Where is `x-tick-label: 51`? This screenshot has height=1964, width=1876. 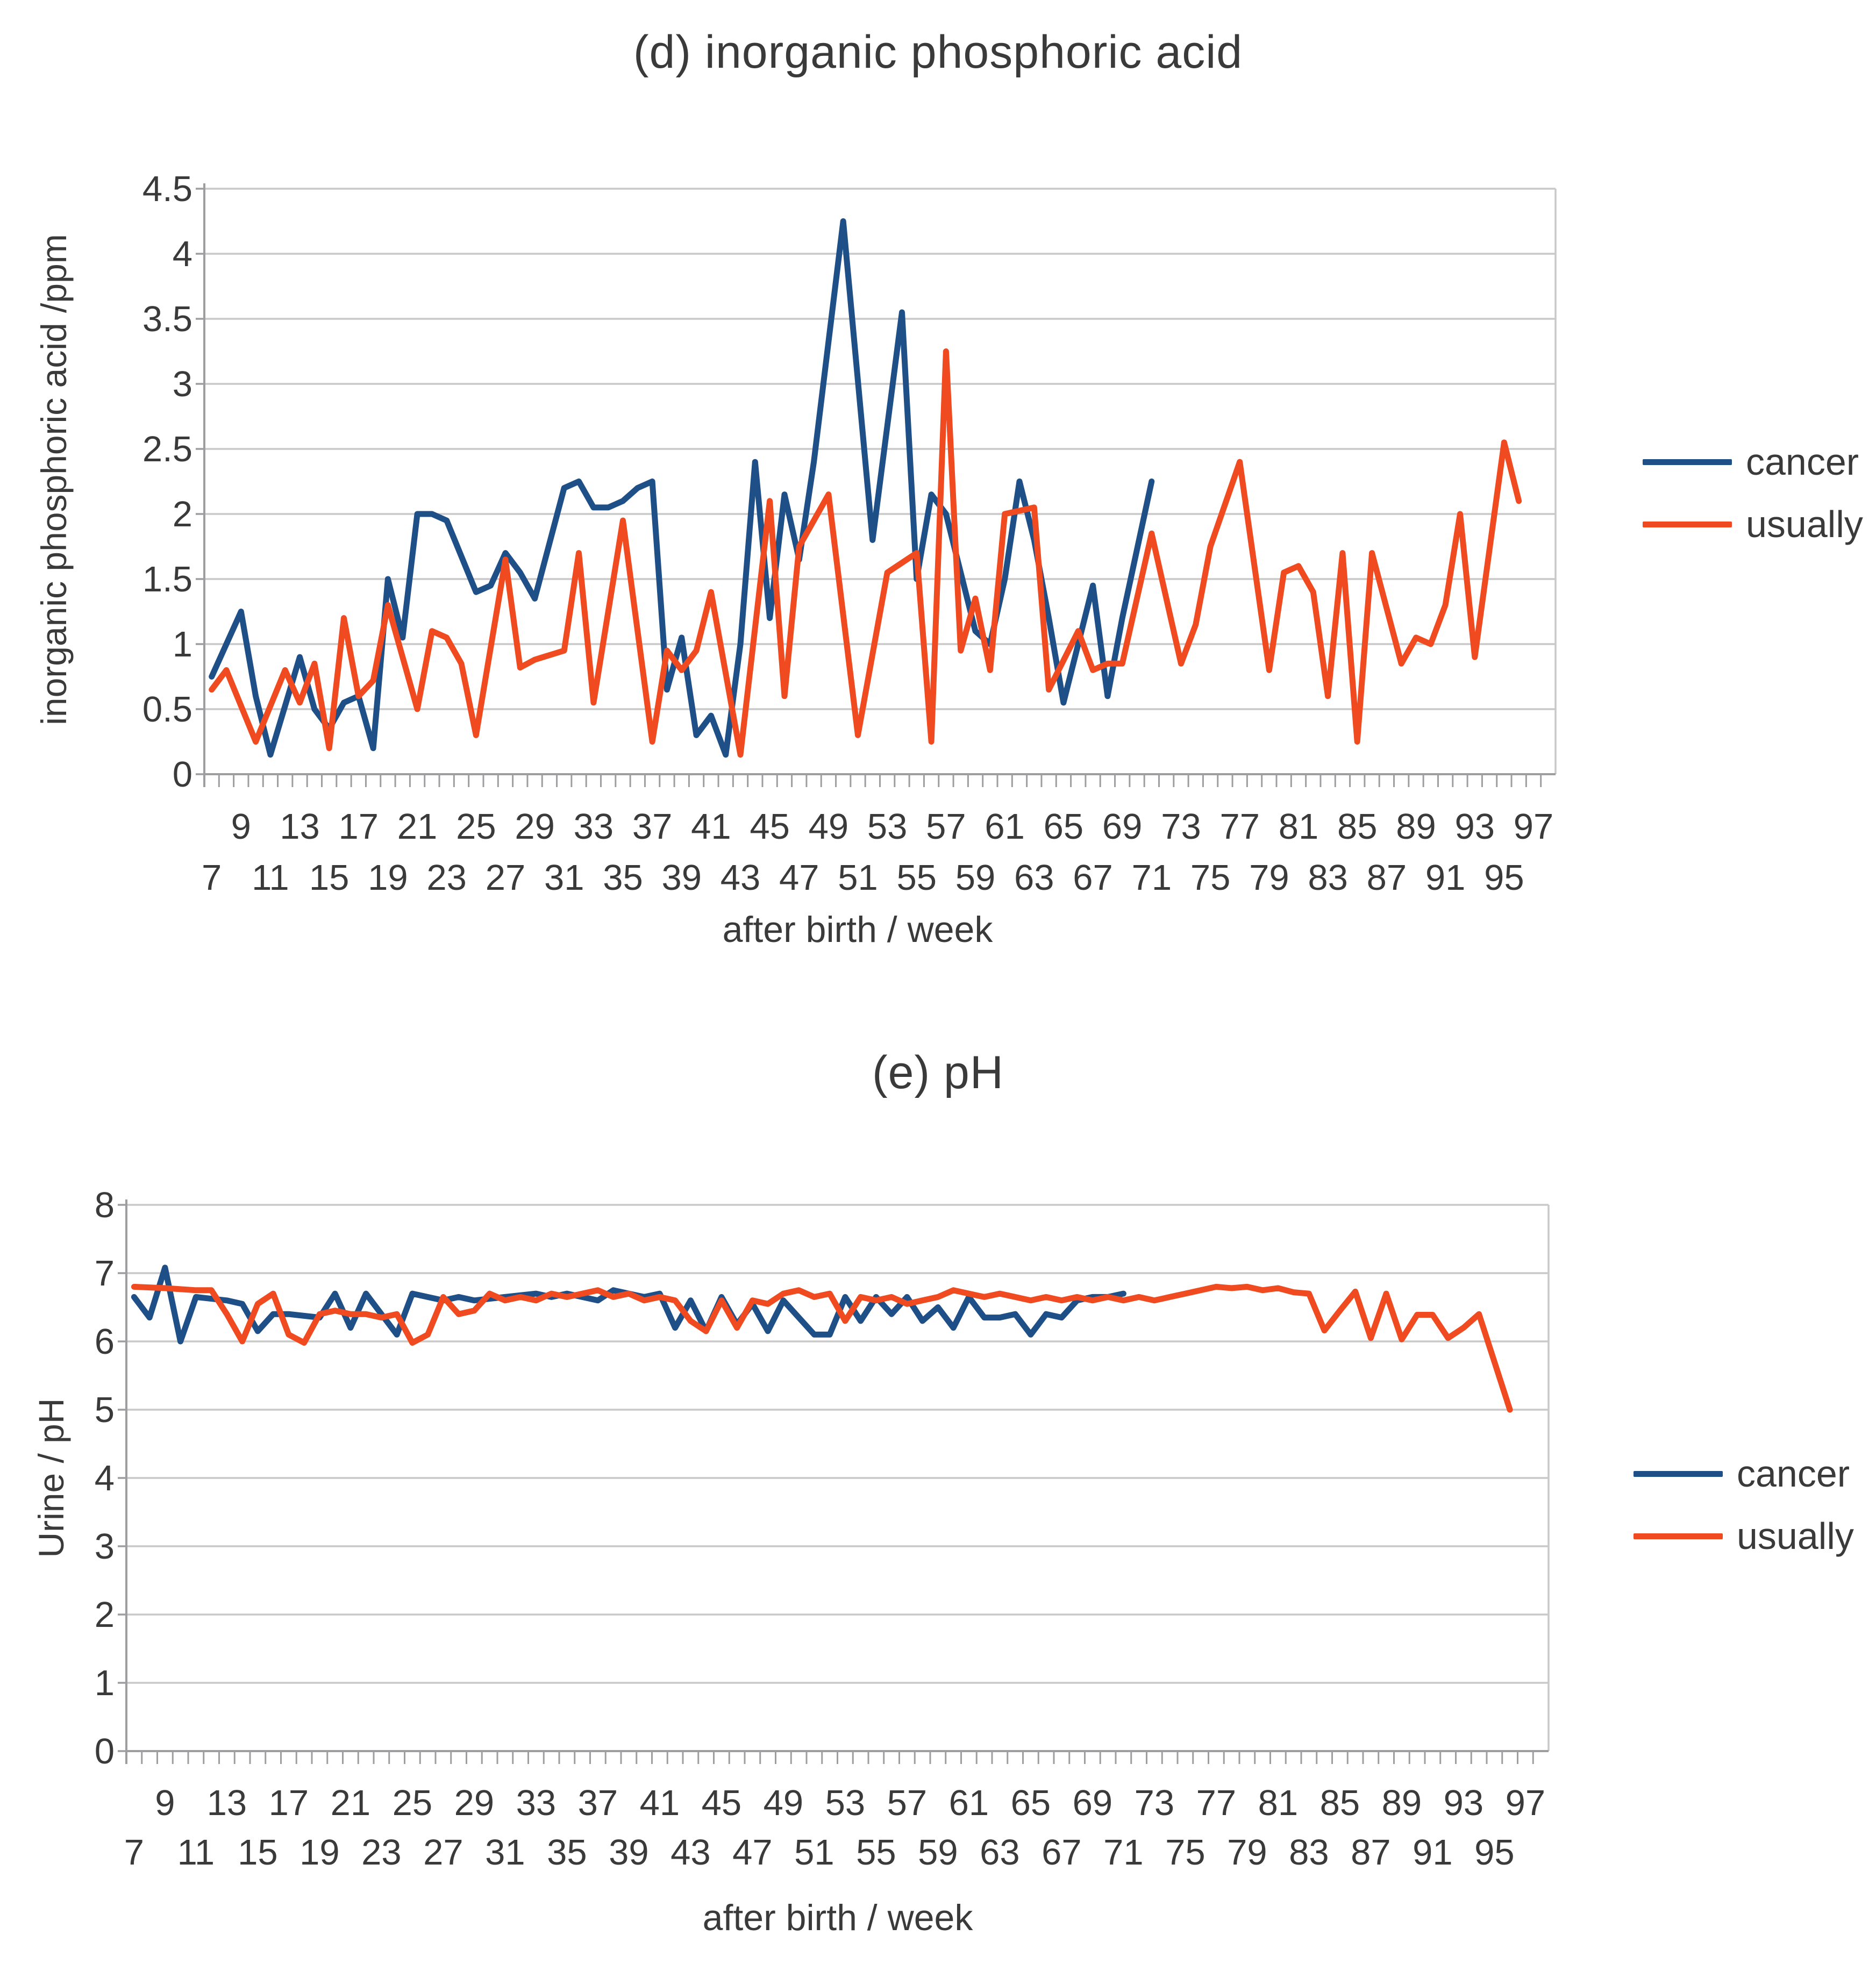 x-tick-label: 51 is located at coordinates (814, 1853).